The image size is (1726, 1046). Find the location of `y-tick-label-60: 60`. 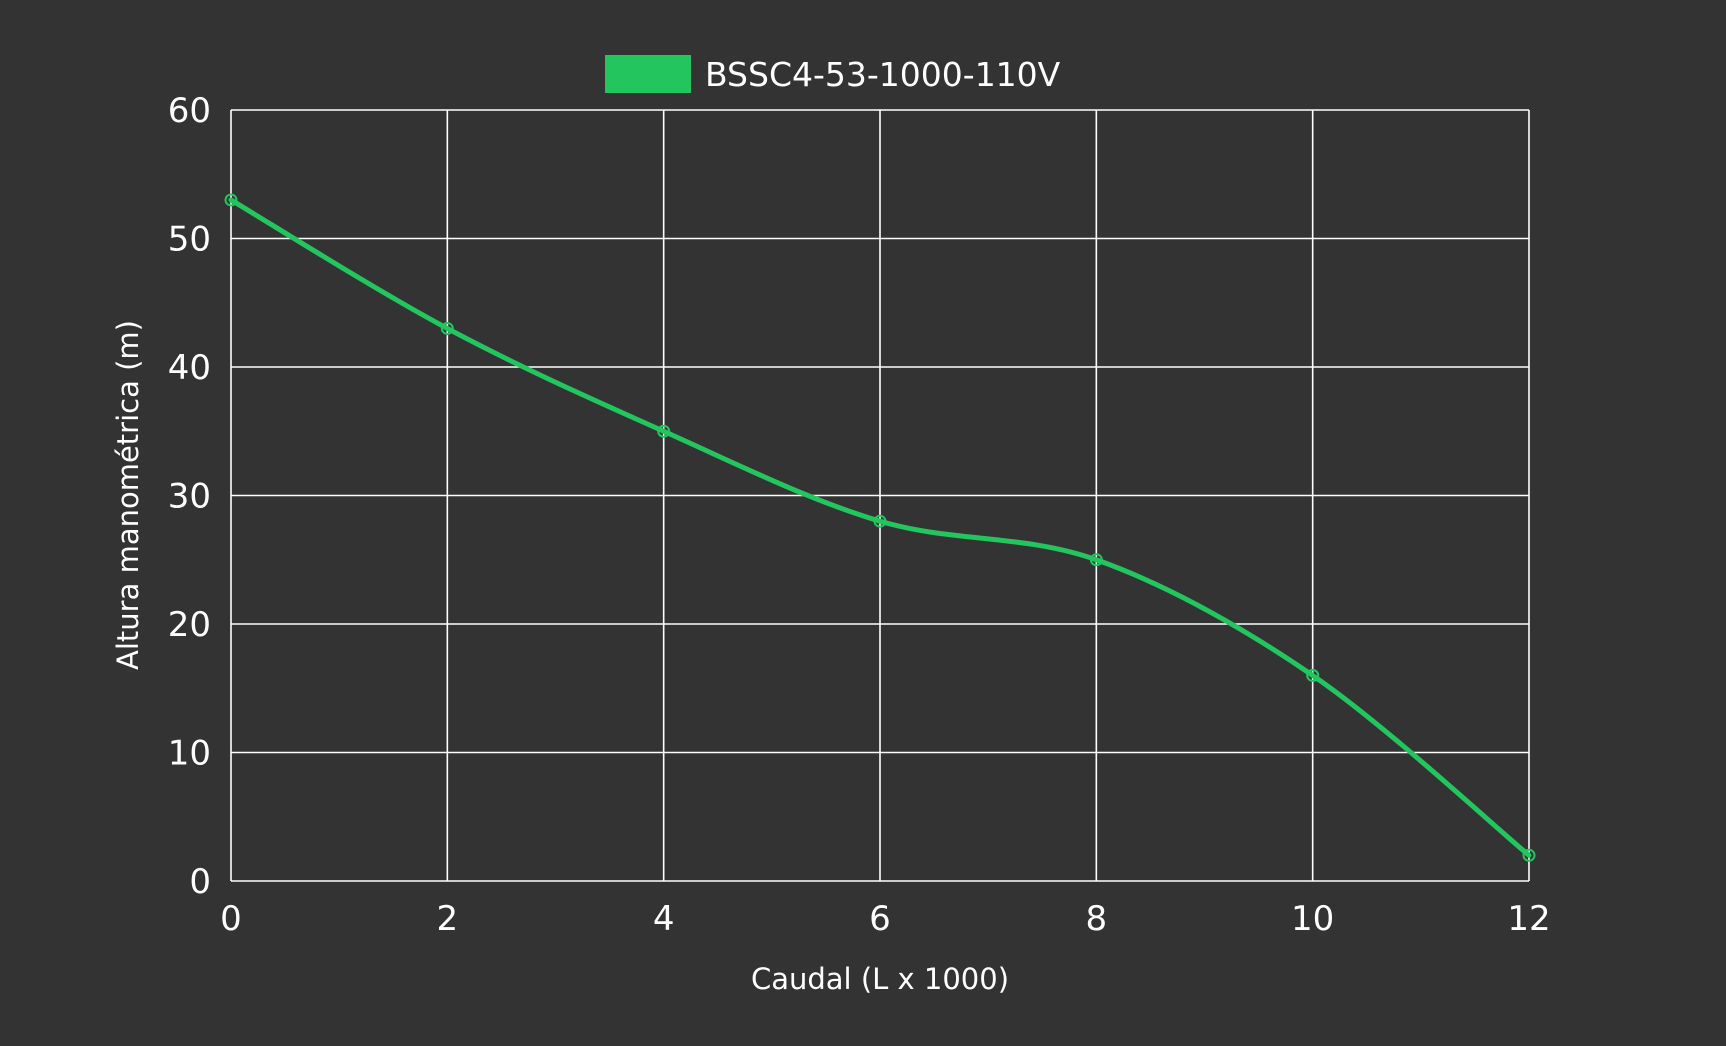

y-tick-label-60: 60 is located at coordinates (189, 111).